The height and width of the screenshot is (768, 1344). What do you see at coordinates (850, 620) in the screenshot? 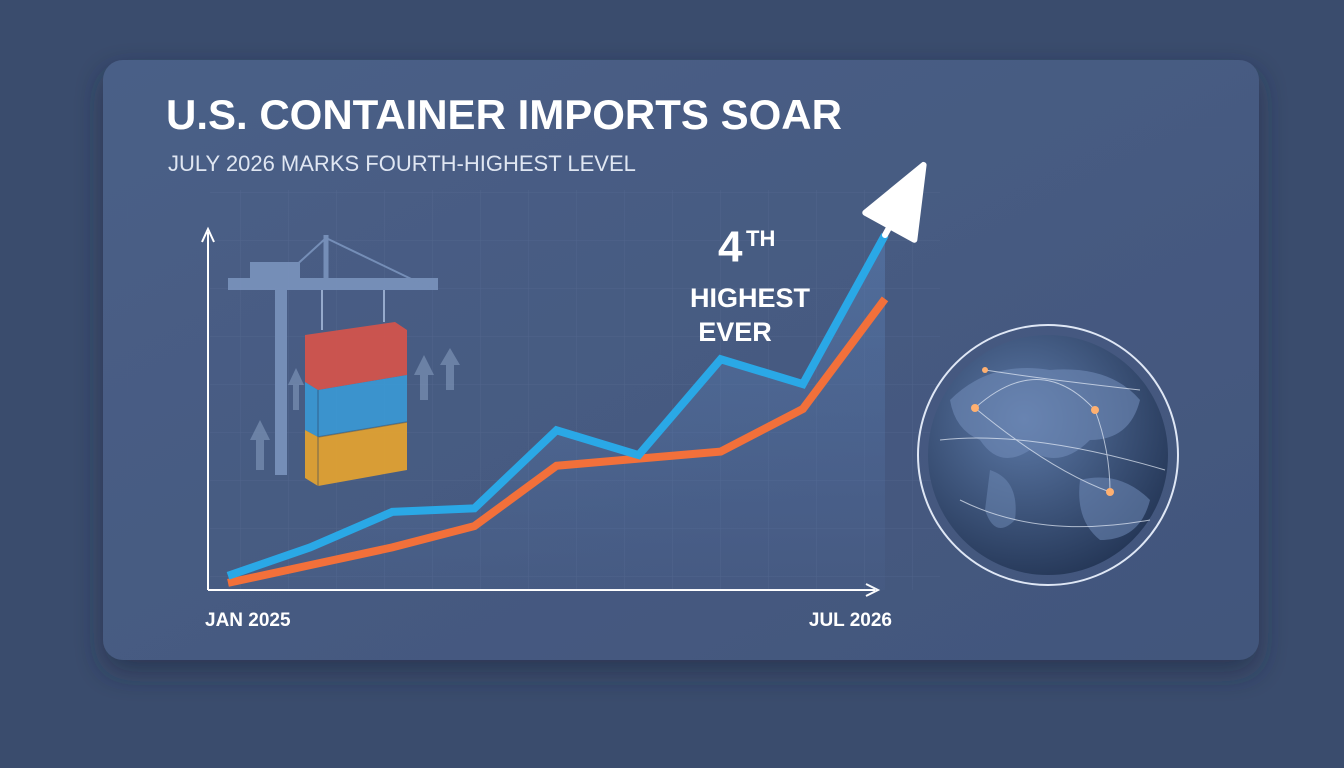
I see `x-tick-label: JUL 2026` at bounding box center [850, 620].